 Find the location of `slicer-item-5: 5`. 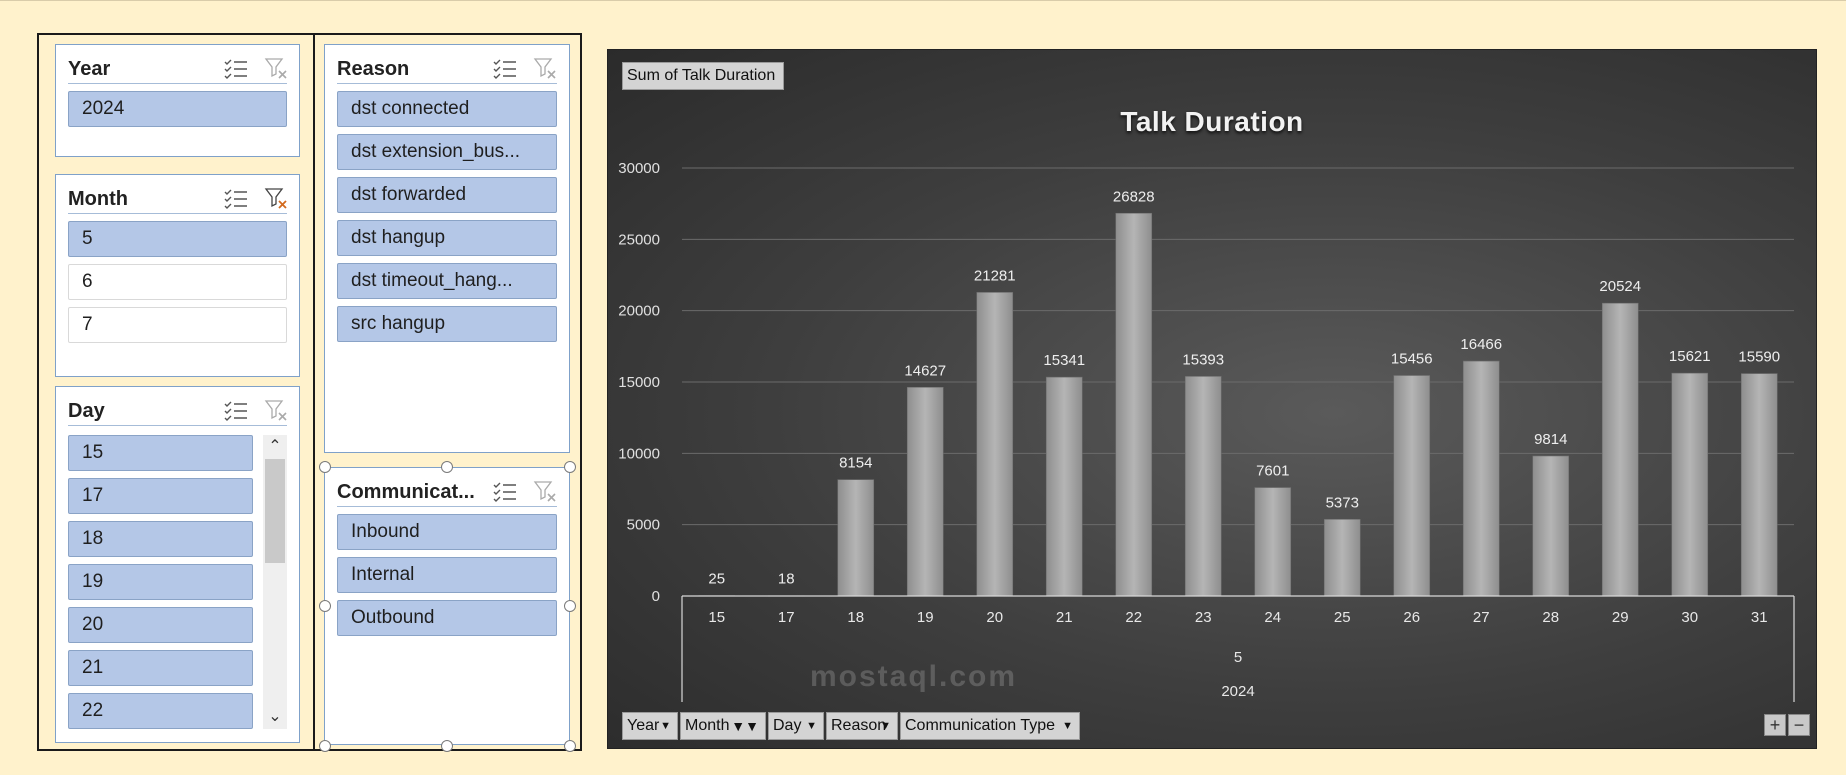

slicer-item-5: 5 is located at coordinates (177, 239).